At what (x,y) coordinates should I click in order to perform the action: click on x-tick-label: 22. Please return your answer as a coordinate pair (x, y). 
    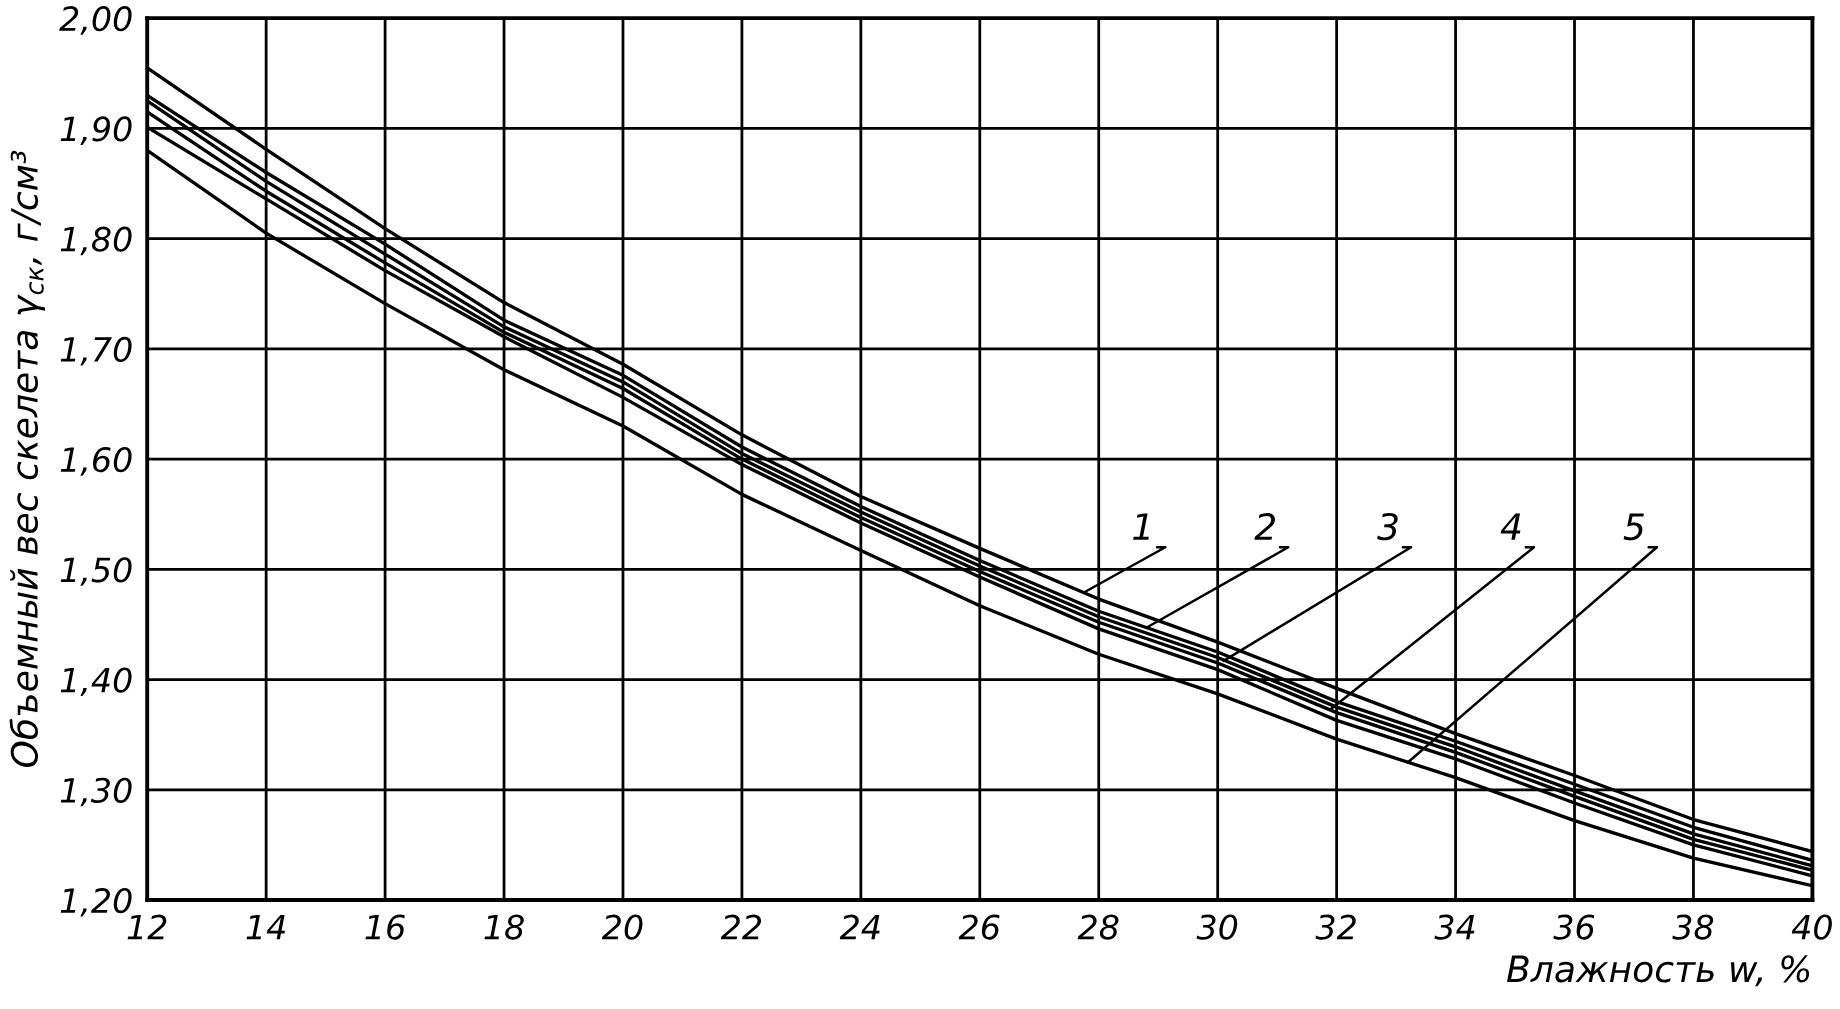
    Looking at the image, I should click on (741, 927).